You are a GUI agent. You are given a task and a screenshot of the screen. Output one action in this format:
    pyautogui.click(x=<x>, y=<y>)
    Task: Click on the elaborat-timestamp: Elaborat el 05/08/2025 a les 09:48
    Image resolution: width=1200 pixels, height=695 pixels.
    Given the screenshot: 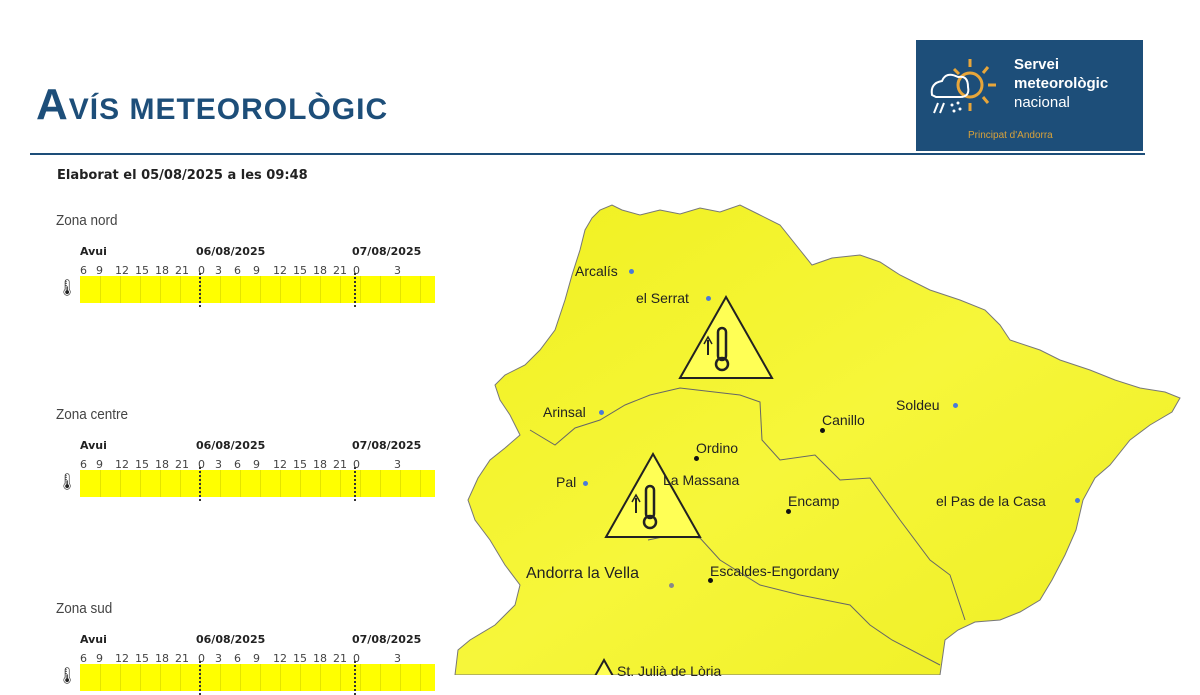 What is the action you would take?
    pyautogui.click(x=182, y=175)
    